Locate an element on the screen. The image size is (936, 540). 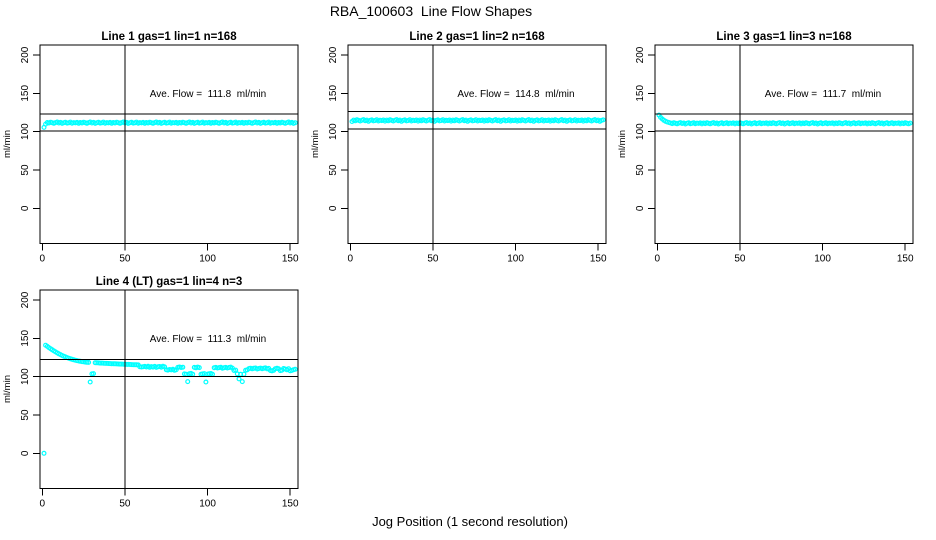
panel2-ave-flow-annotation: Ave. Flow = 114.8 ml/min is located at coordinates (515, 94).